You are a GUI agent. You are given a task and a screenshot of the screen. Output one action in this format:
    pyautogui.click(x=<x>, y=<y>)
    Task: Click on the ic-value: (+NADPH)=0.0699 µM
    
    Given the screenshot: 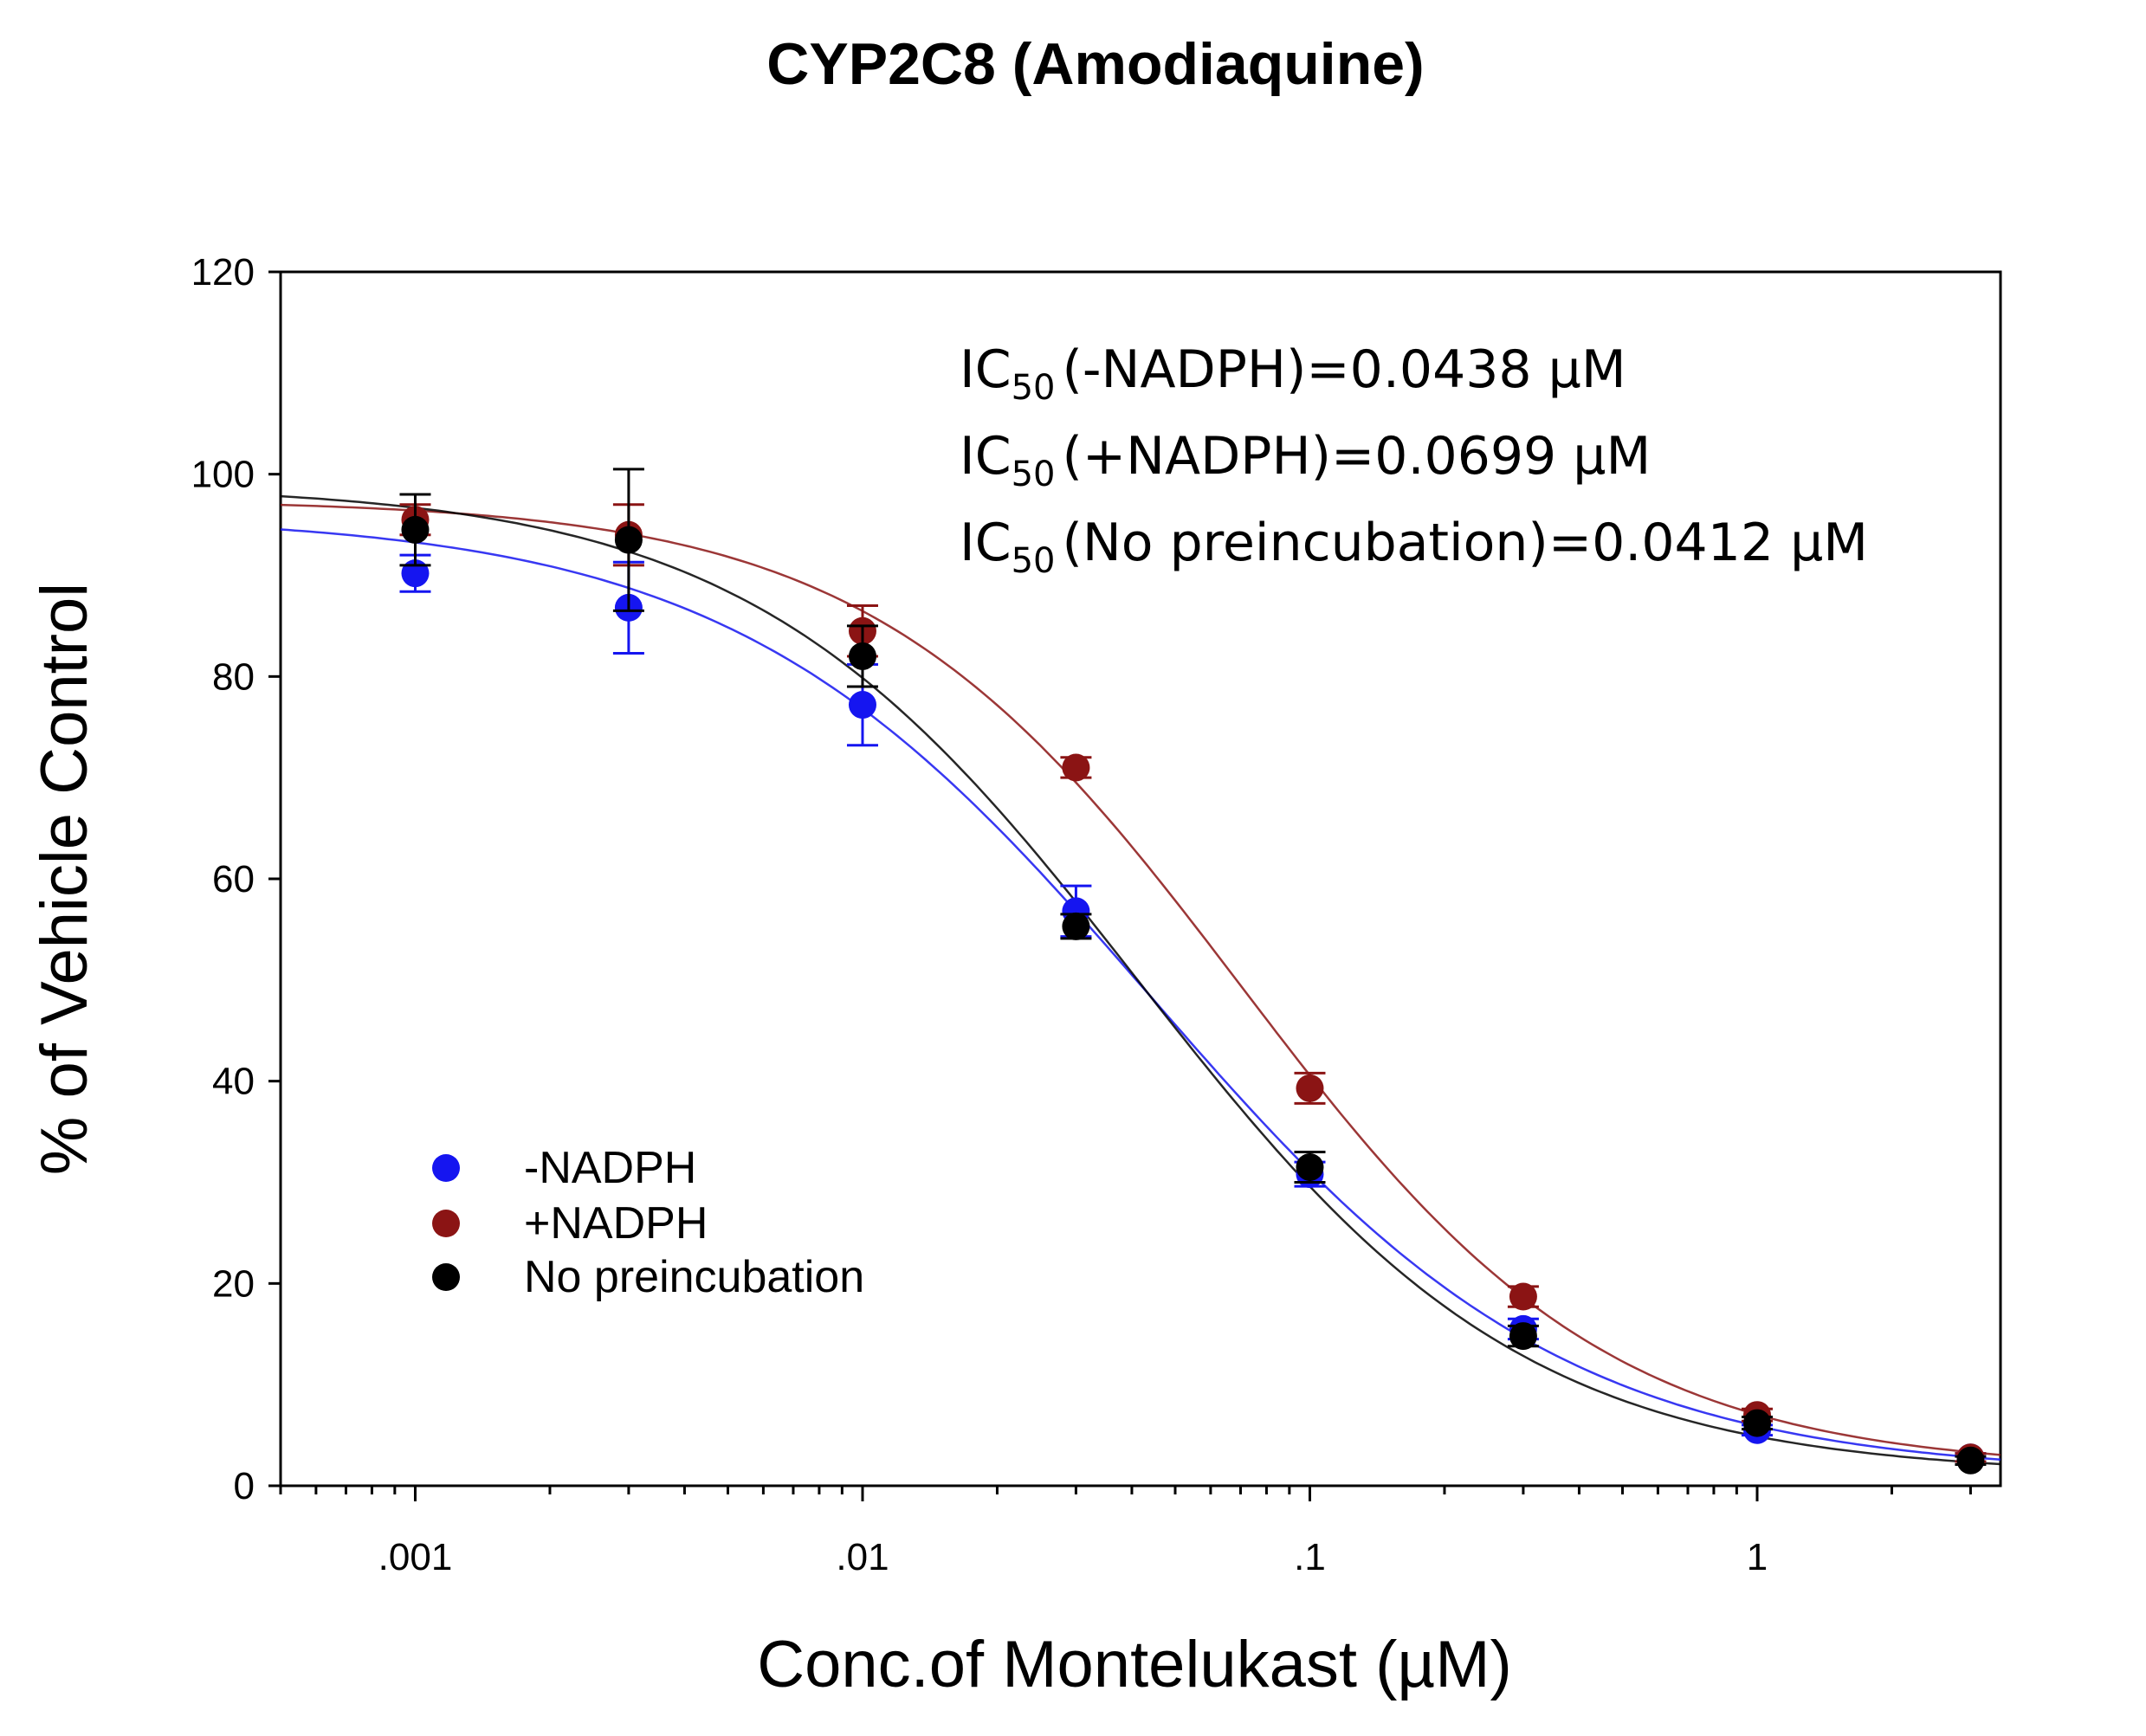 What is the action you would take?
    pyautogui.click(x=1357, y=456)
    